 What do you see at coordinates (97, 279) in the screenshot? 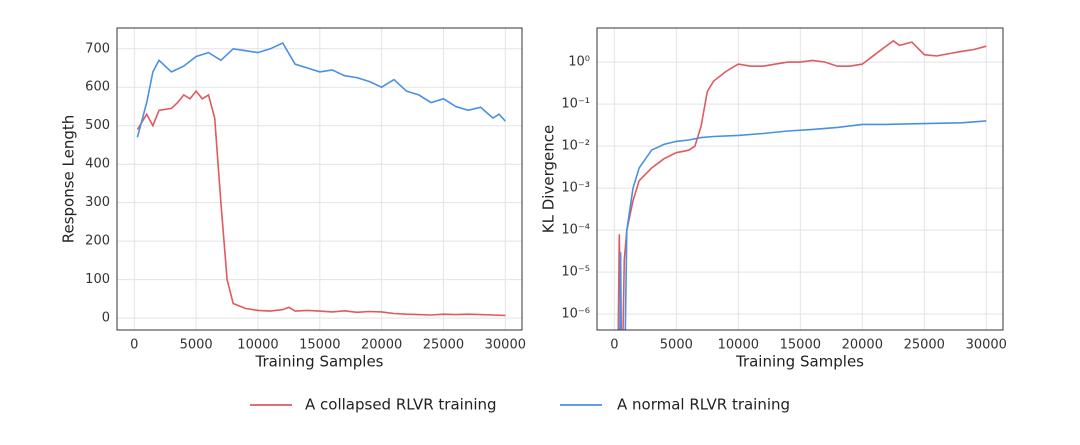
I see `y-tick-label: 100` at bounding box center [97, 279].